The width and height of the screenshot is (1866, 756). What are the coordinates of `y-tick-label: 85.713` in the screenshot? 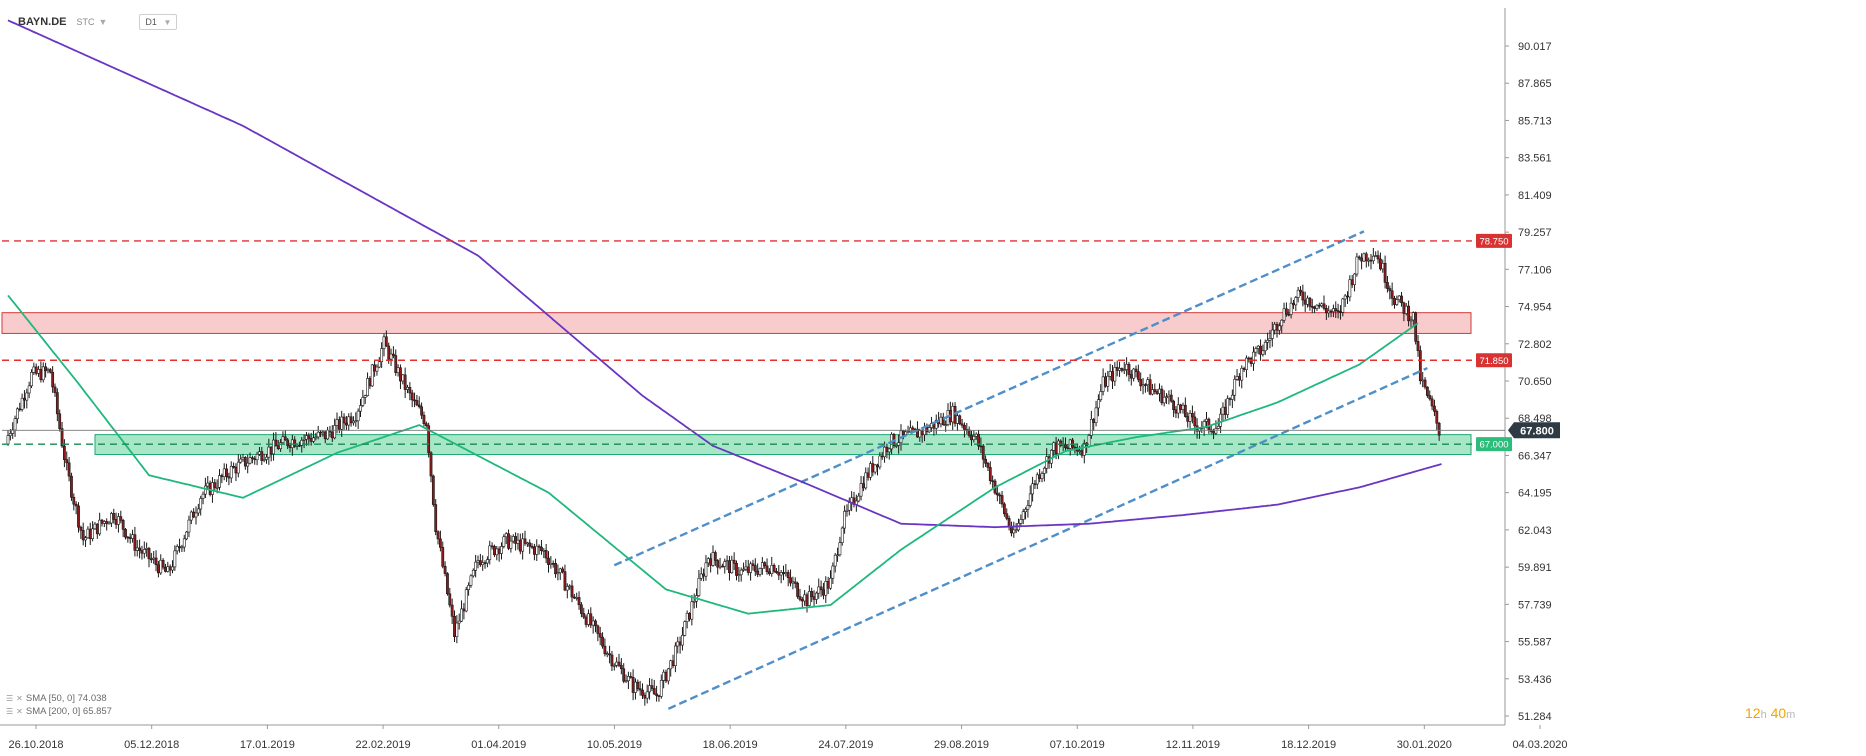 It's located at (1535, 121).